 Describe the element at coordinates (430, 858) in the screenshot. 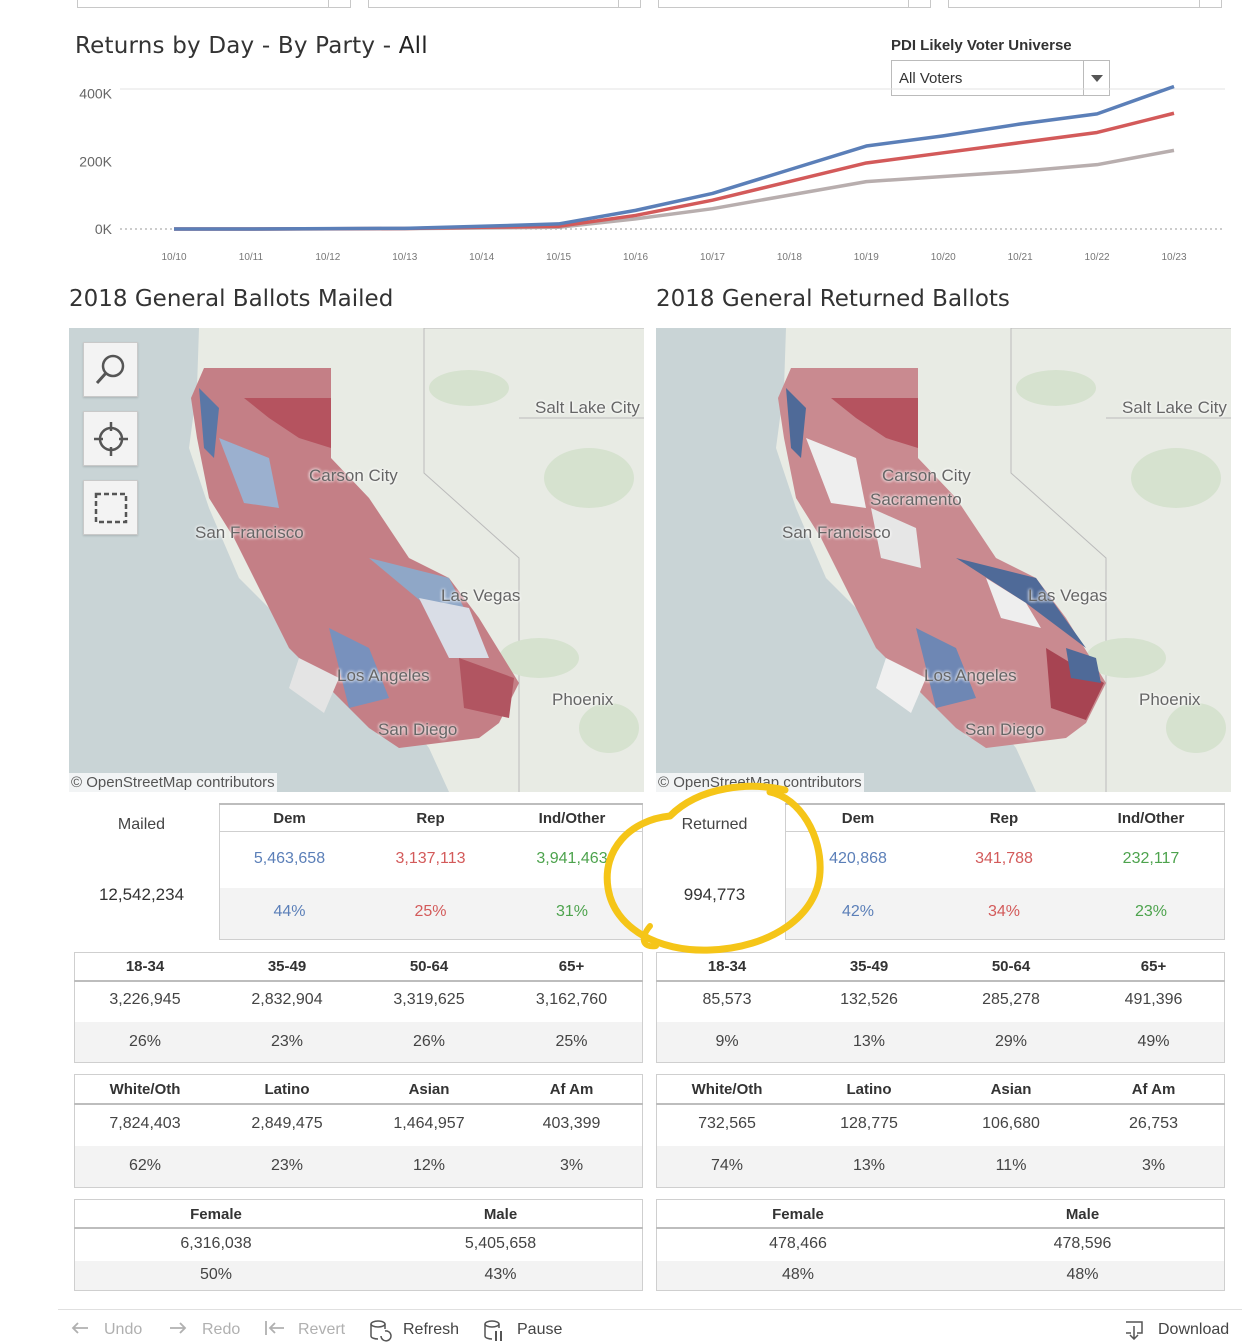

I see `party-count-rep: 3,137,113` at that location.